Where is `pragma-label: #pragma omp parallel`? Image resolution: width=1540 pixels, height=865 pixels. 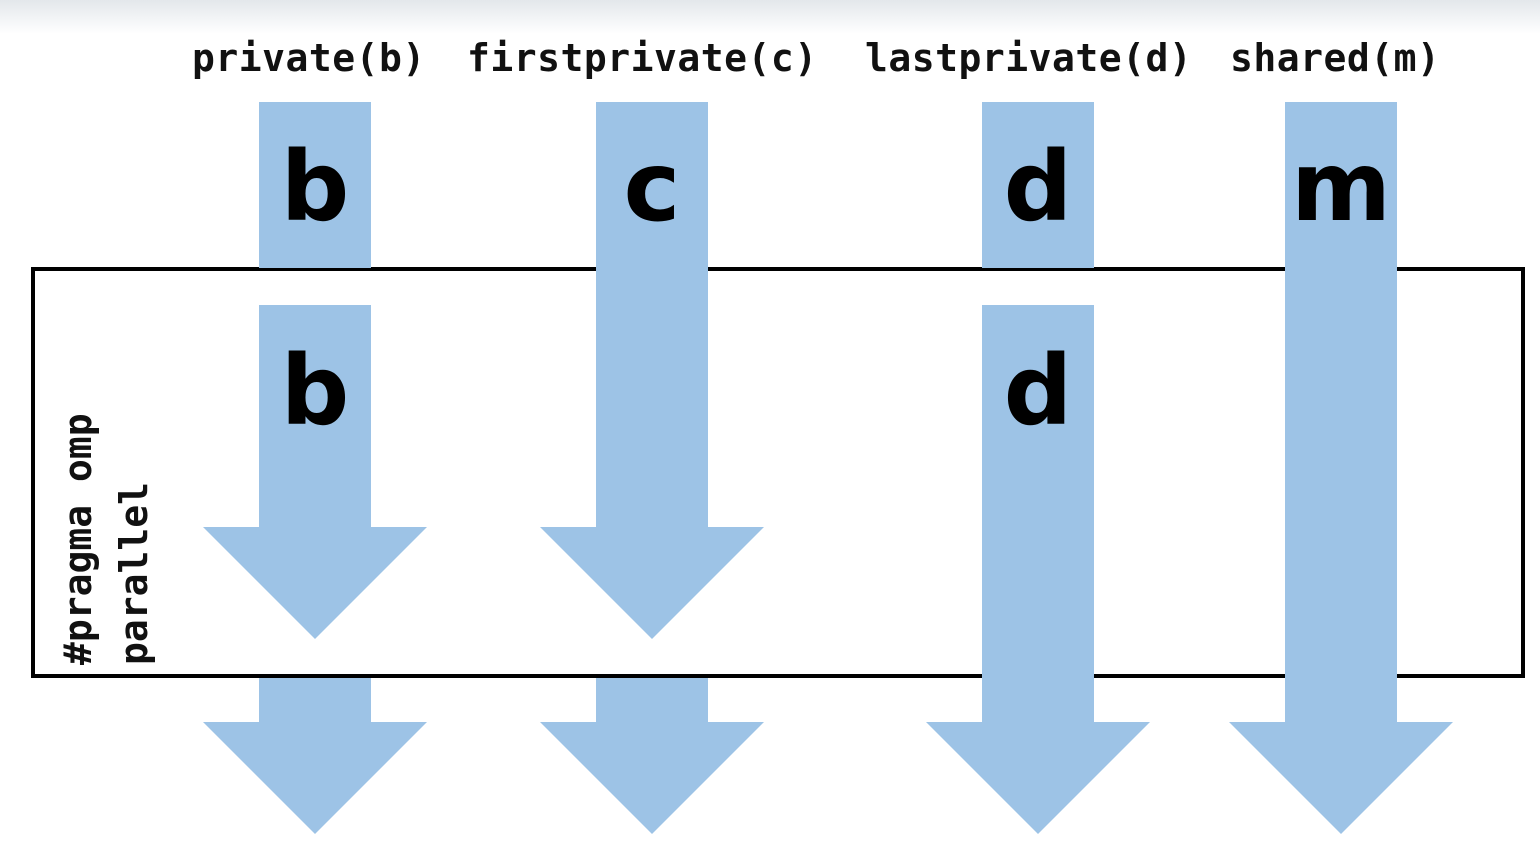
pragma-label: #pragma omp parallel is located at coordinates (106, 539).